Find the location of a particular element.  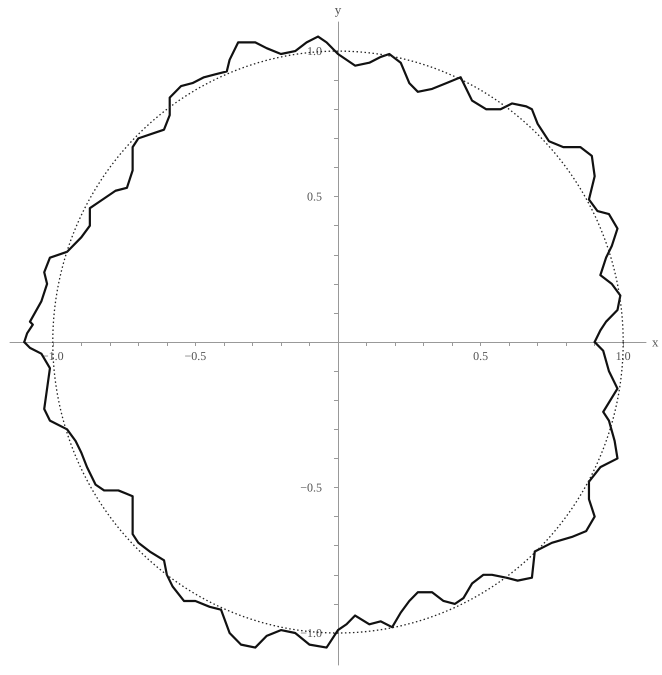

y-tick-label: 0.5 is located at coordinates (314, 197).